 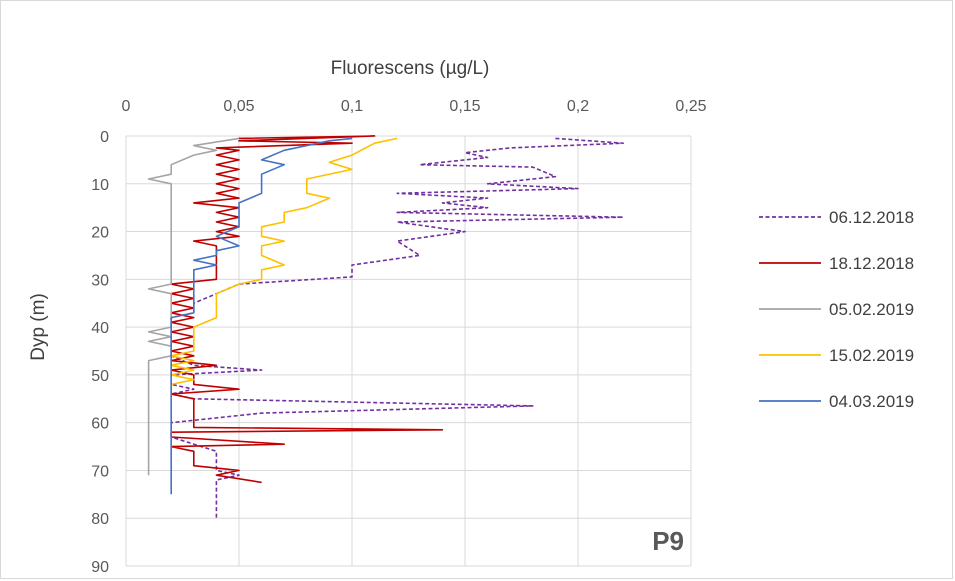 I want to click on panel-label: P9, so click(x=668, y=541).